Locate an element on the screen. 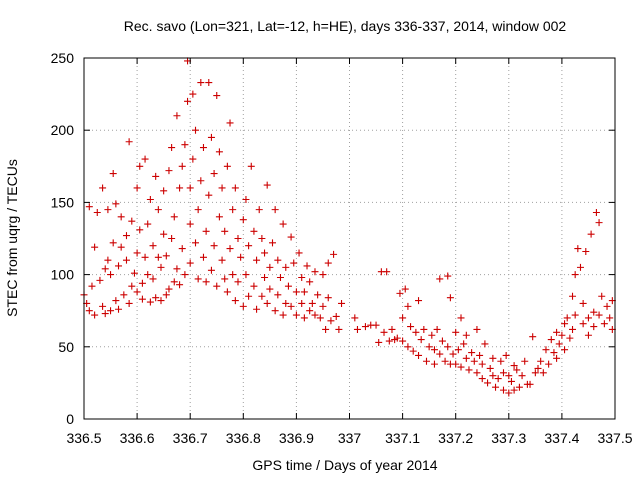  y-tick-label: 250 is located at coordinates (63, 58).